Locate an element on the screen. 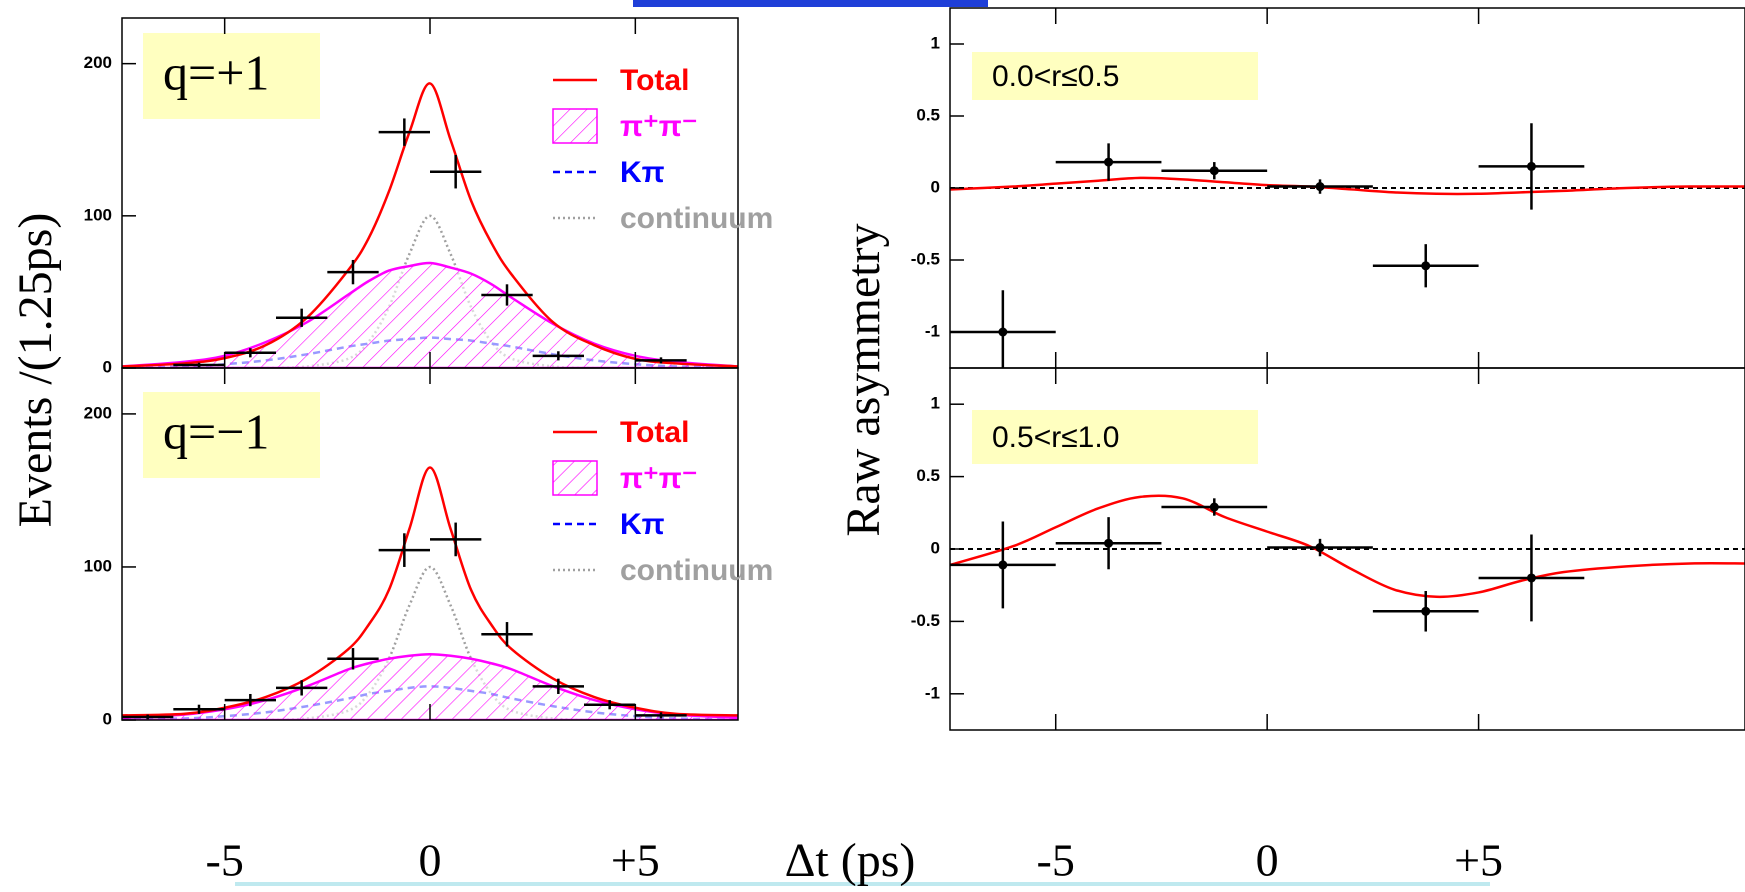 The height and width of the screenshot is (892, 1745). header-bar is located at coordinates (810, 3).